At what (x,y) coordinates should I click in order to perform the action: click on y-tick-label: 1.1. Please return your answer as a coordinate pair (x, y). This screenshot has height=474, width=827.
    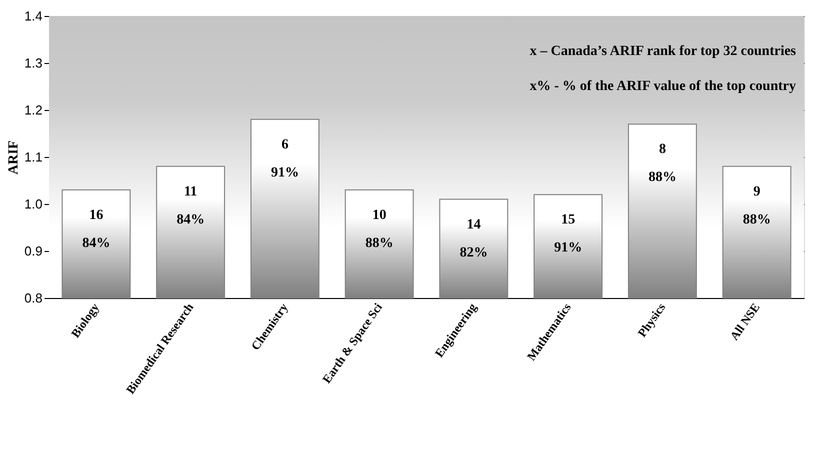
    Looking at the image, I should click on (33, 157).